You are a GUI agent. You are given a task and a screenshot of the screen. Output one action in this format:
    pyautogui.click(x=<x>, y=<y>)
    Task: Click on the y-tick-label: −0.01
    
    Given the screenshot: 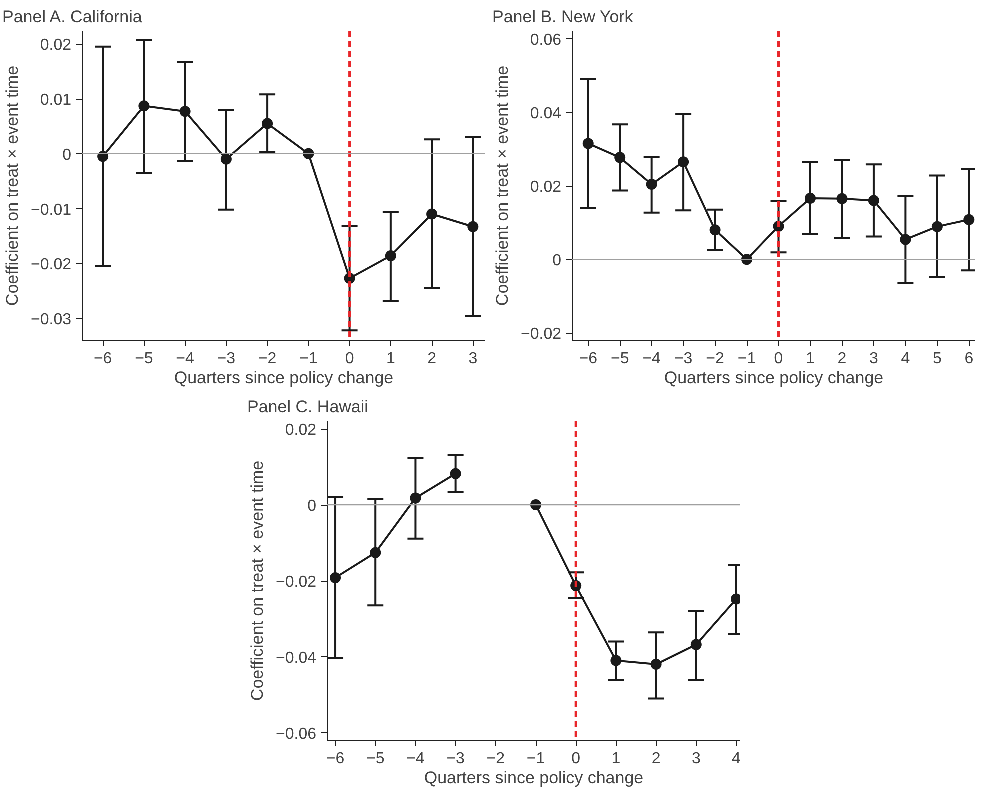 What is the action you would take?
    pyautogui.click(x=51, y=210)
    